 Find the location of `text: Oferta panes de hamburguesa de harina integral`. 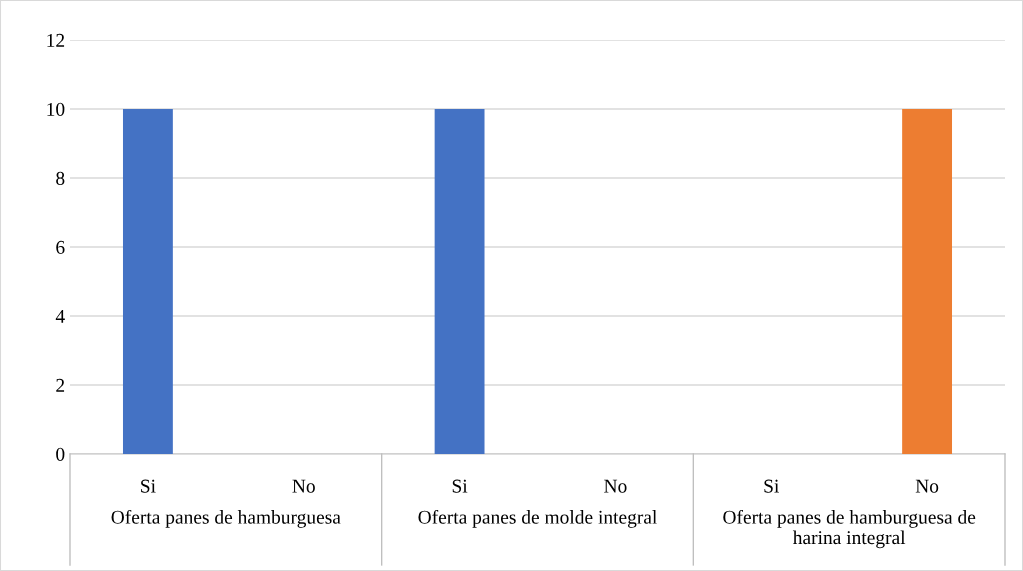

text: Oferta panes de hamburguesa de harina integral is located at coordinates (849, 529).